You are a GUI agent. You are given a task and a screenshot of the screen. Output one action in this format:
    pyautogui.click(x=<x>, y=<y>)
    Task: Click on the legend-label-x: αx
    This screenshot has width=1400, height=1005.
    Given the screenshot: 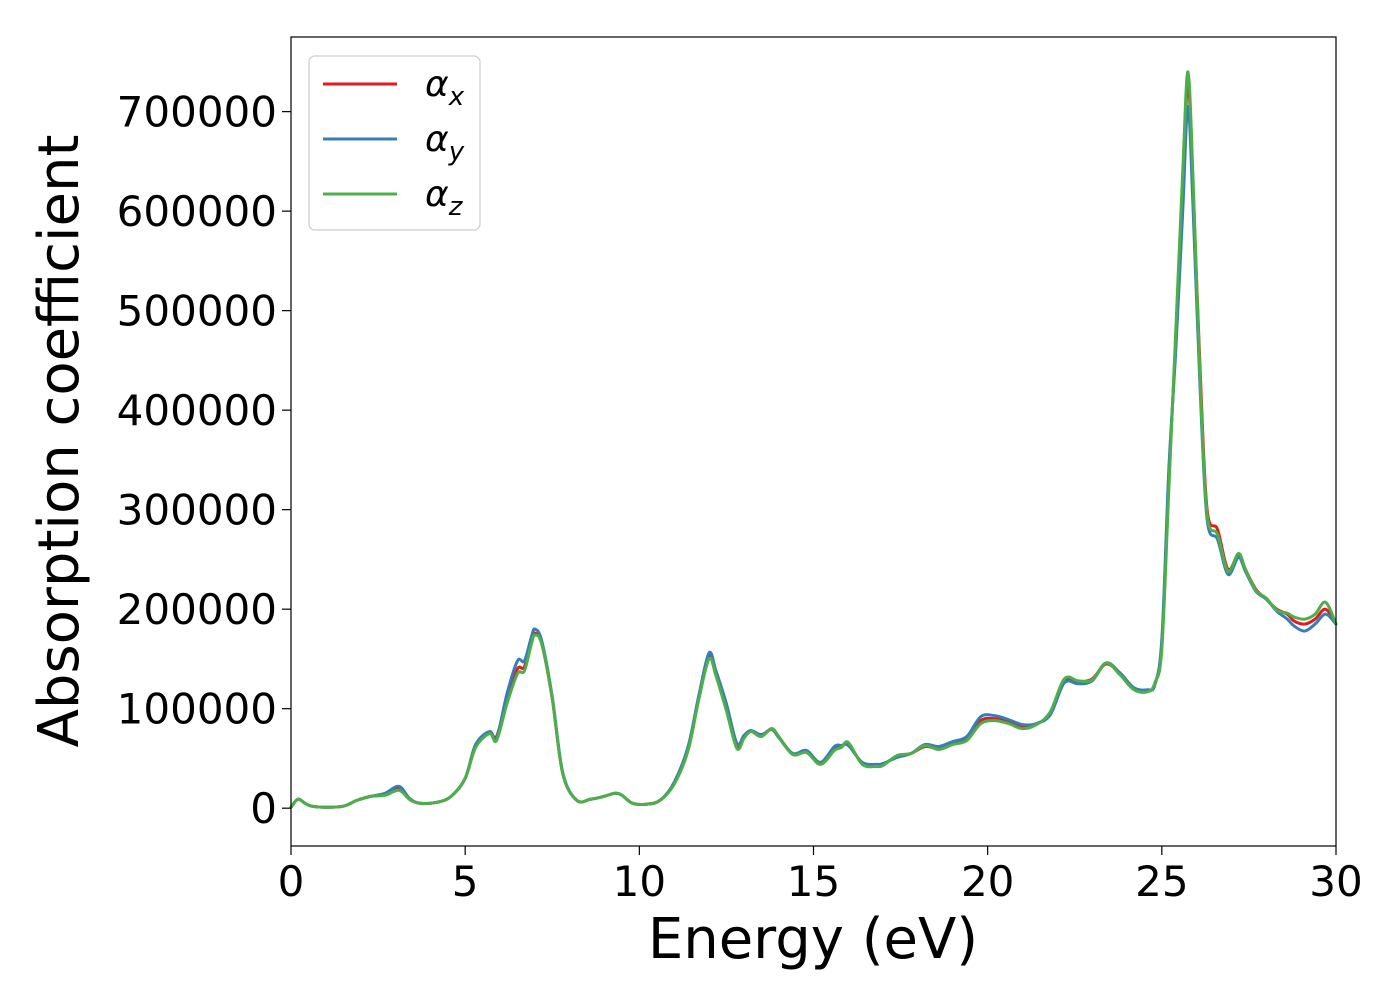 What is the action you would take?
    pyautogui.click(x=445, y=88)
    